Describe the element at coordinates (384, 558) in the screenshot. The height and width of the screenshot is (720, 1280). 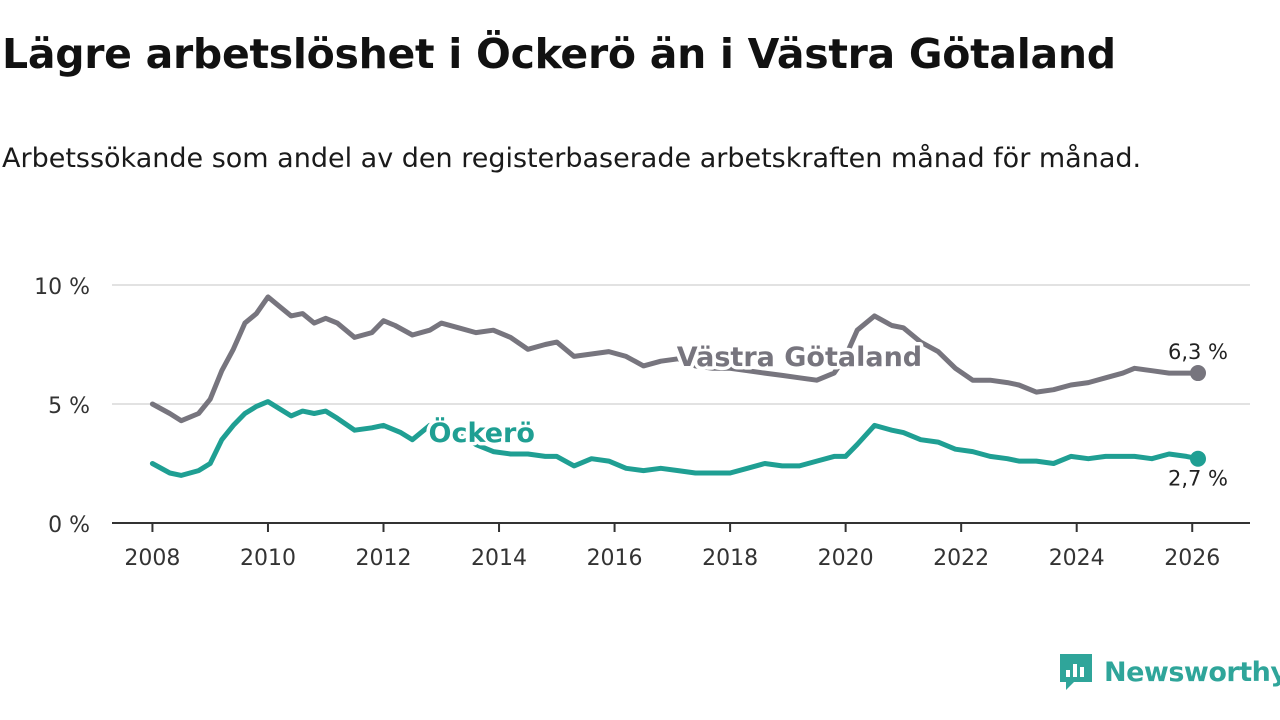
I see `x-tick-label: 2012` at that location.